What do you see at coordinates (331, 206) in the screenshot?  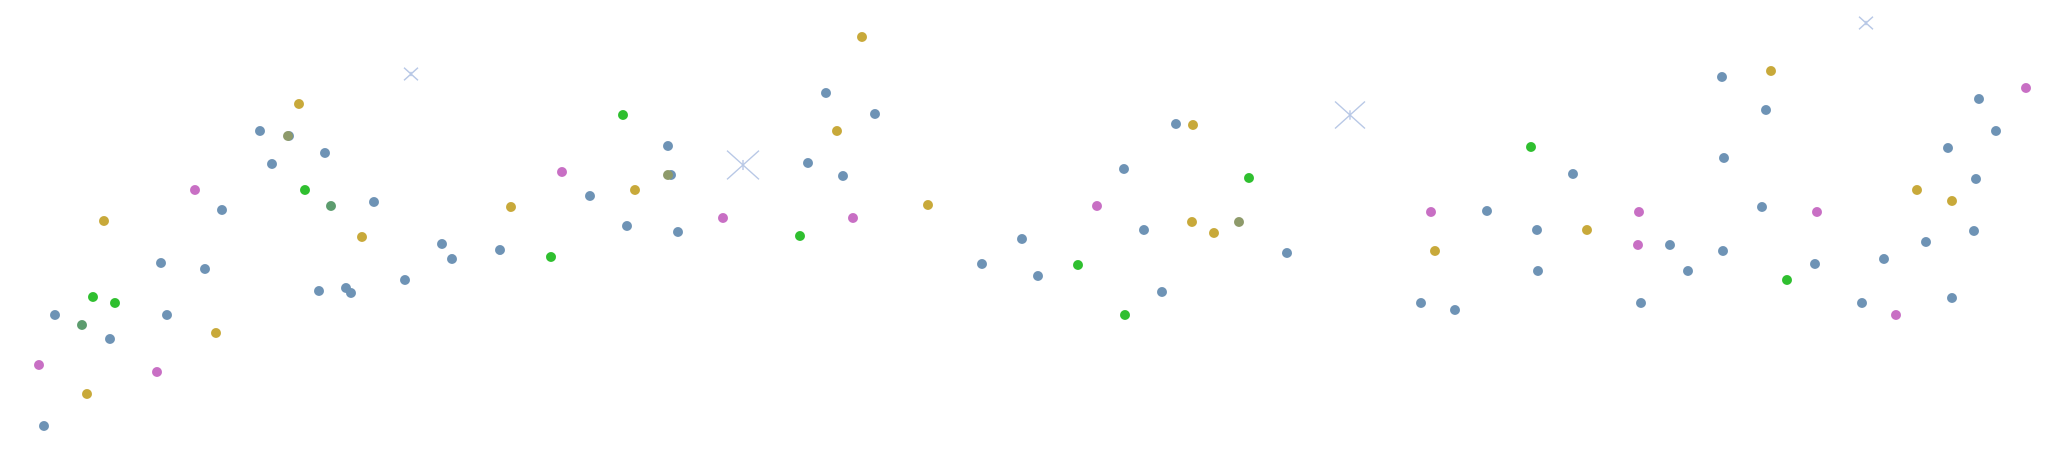 I see `data-point-sage` at bounding box center [331, 206].